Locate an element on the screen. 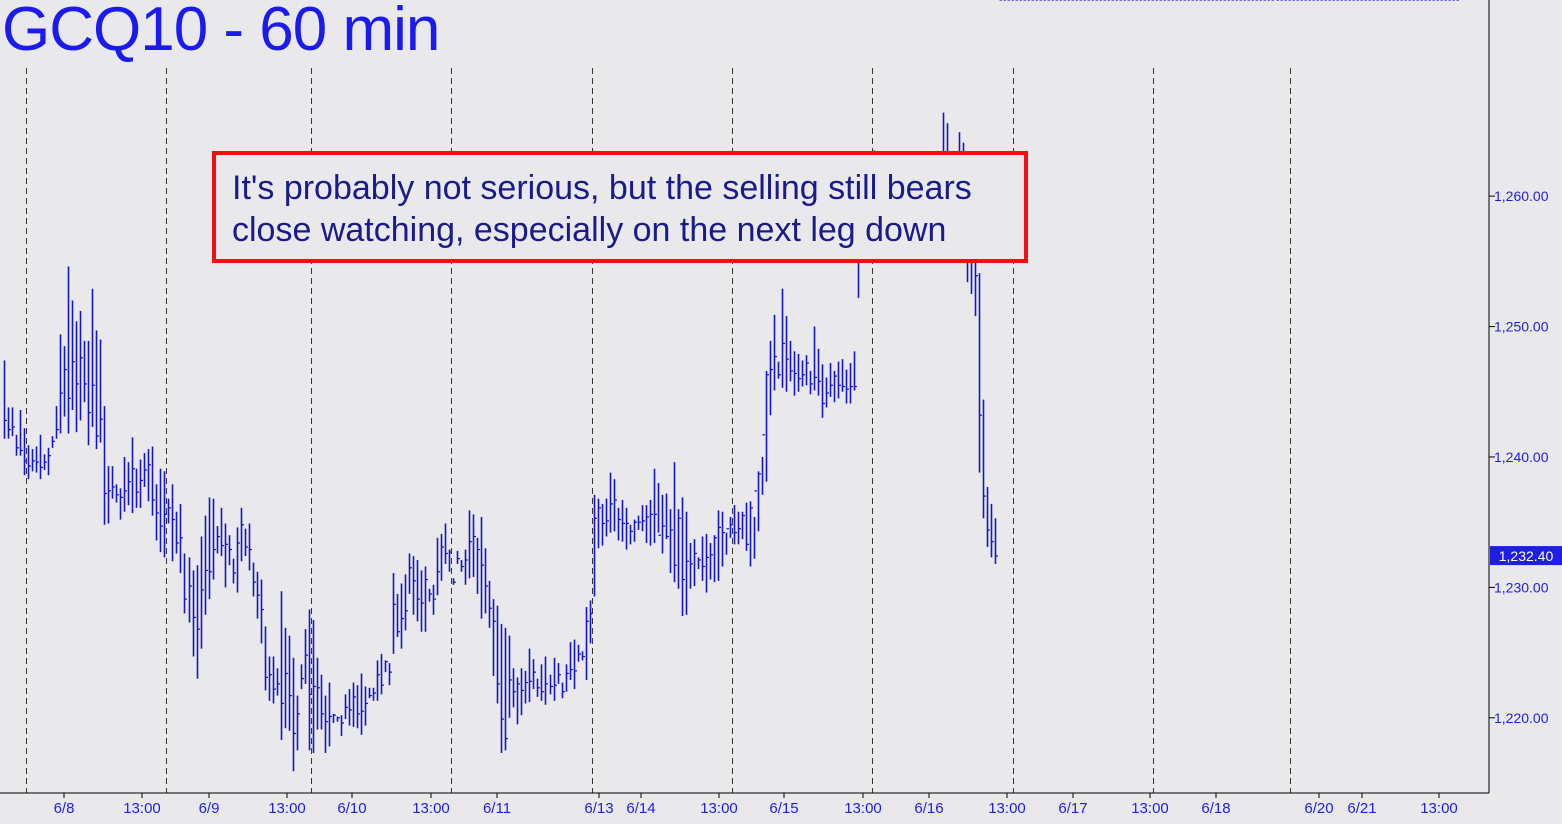  y-tick-label: 1,250.00 is located at coordinates (1521, 327).